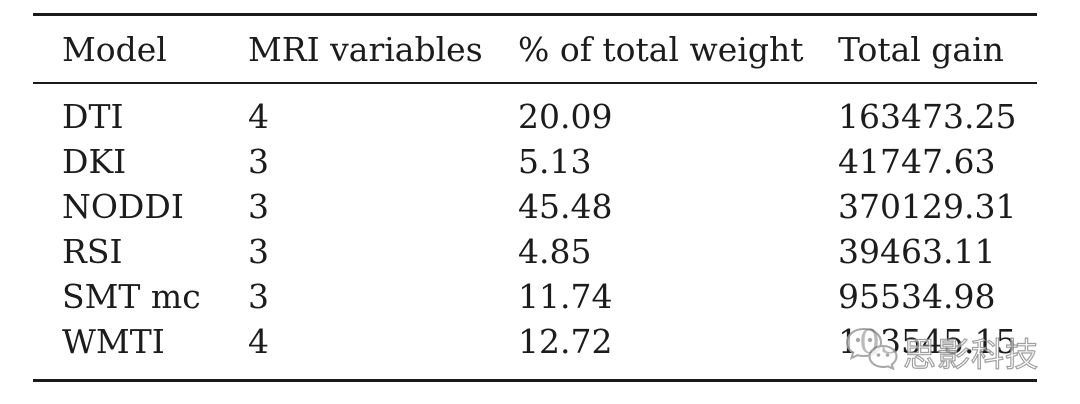 The height and width of the screenshot is (404, 1080). Describe the element at coordinates (565, 341) in the screenshot. I see `cell-pct-weight: 12.72` at that location.